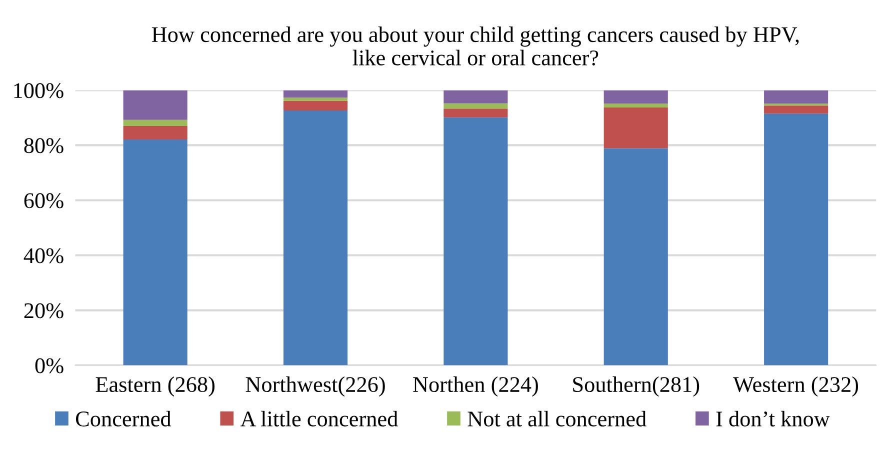  What do you see at coordinates (475, 386) in the screenshot?
I see `x-tick-label: Northen (224)` at bounding box center [475, 386].